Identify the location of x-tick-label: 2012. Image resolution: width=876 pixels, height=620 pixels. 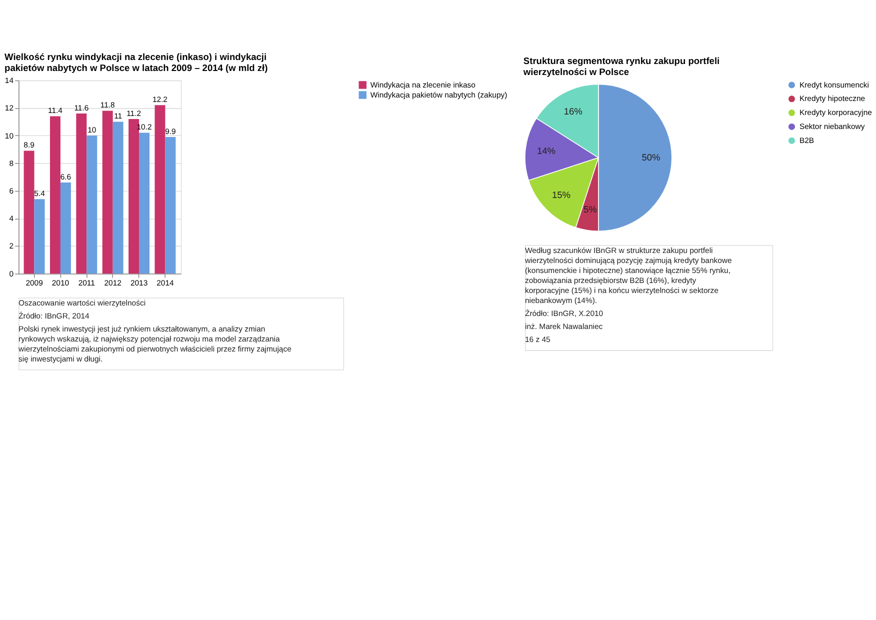
(113, 283).